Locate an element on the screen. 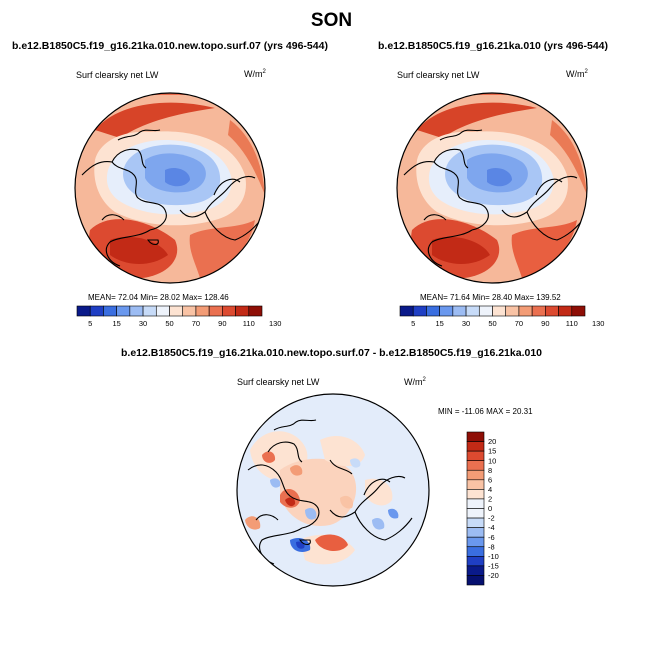 This screenshot has height=663, width=663. panel2-polar-map is located at coordinates (492, 188).